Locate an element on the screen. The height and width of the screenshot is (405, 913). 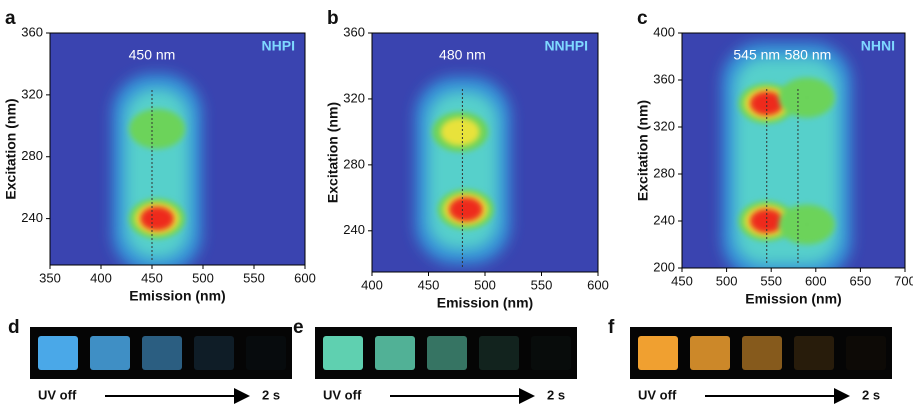
panel-letter: d is located at coordinates (14, 327).